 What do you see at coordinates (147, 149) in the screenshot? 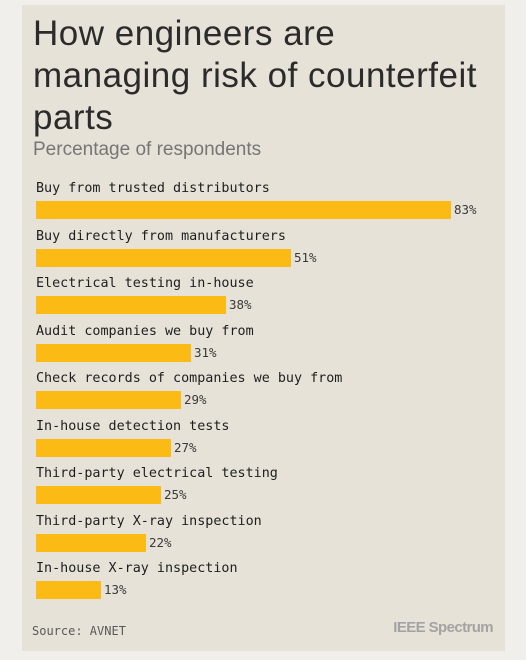
I see `chart-subtitle: Percentage of respondents` at bounding box center [147, 149].